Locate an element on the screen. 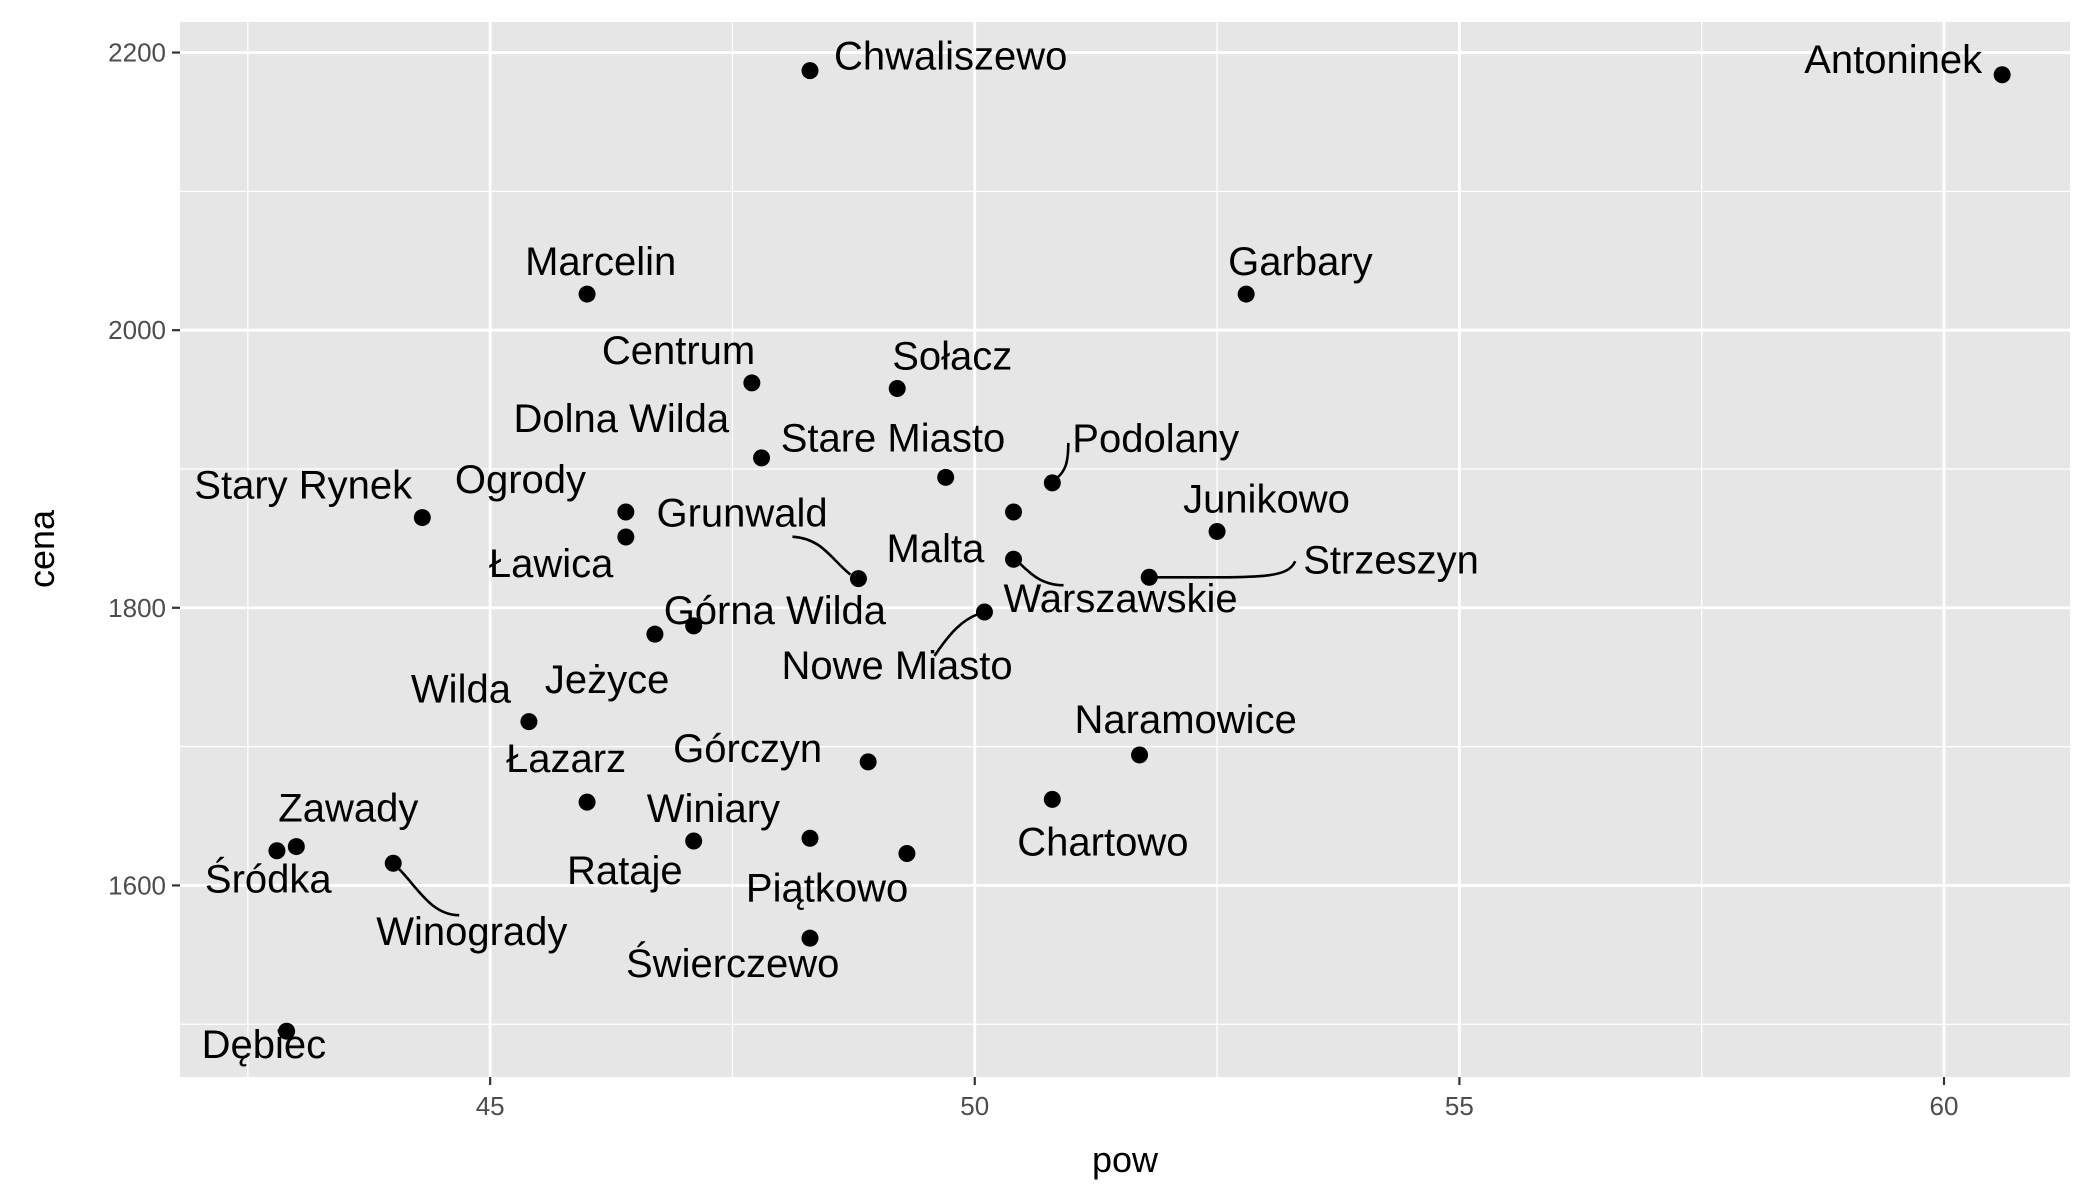  x-tick-label: 60 is located at coordinates (1944, 1106).